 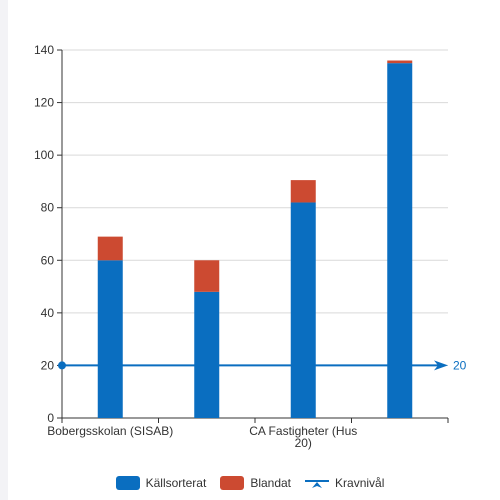 What do you see at coordinates (262, 365) in the screenshot?
I see `reference-line-group: 20` at bounding box center [262, 365].